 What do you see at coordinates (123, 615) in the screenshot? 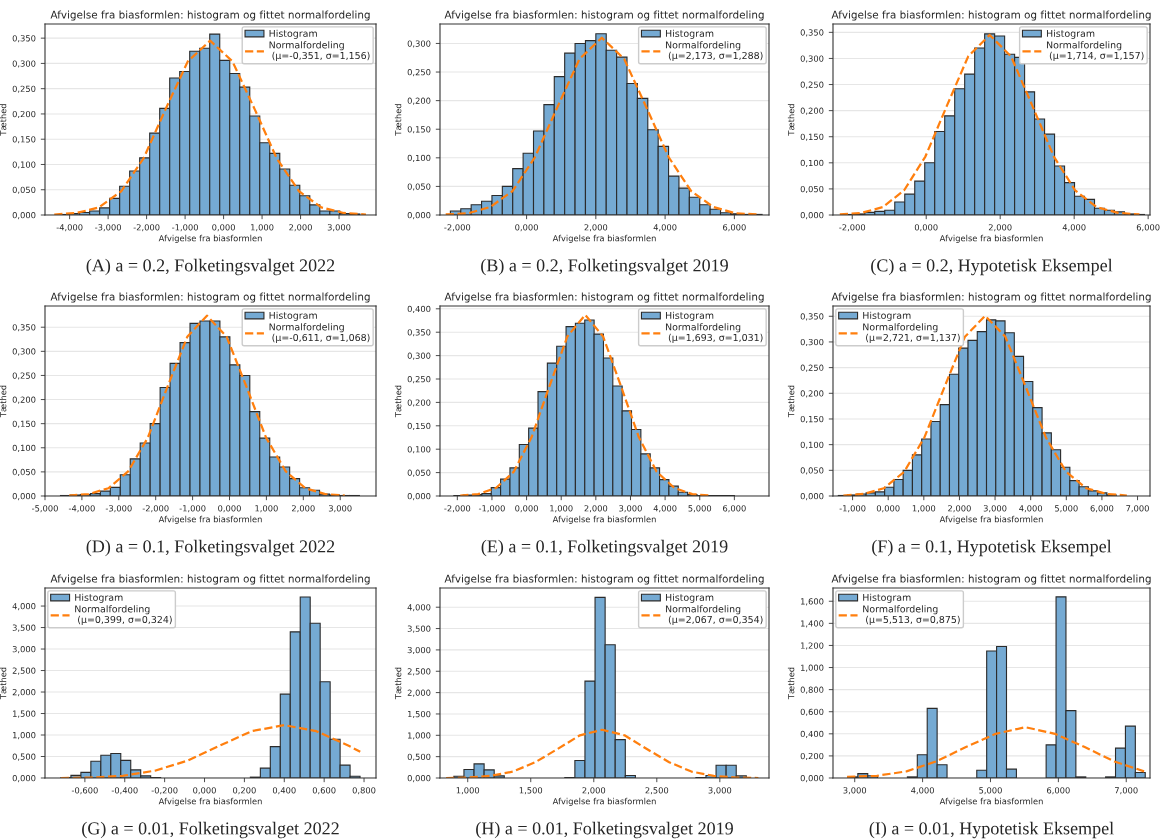
I see `legend-label: Normalfordeling (μ=0,399, σ=0,324)` at bounding box center [123, 615].